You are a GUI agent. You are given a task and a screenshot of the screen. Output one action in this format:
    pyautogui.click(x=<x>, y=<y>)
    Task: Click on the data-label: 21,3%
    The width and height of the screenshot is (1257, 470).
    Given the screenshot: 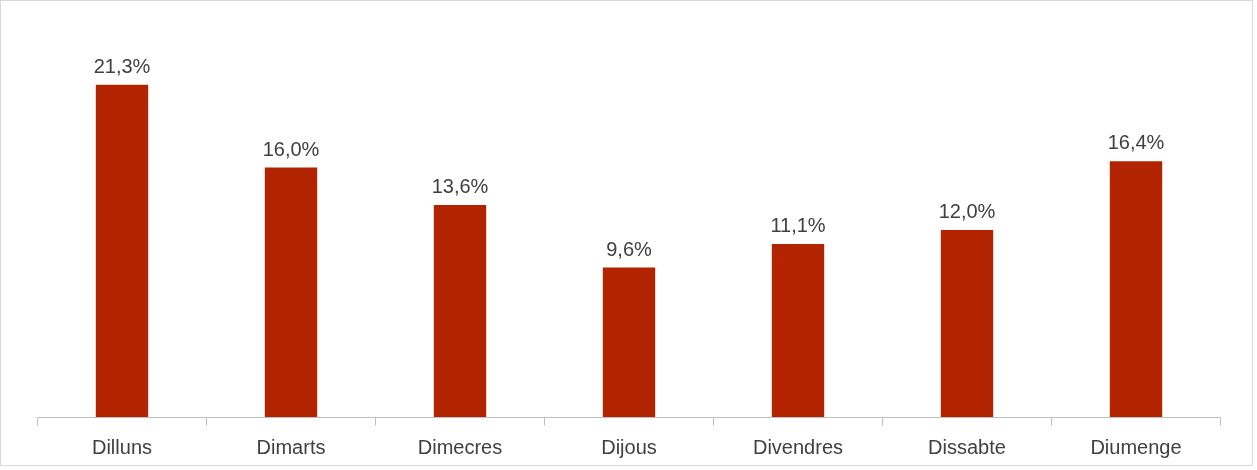 What is the action you would take?
    pyautogui.click(x=122, y=65)
    